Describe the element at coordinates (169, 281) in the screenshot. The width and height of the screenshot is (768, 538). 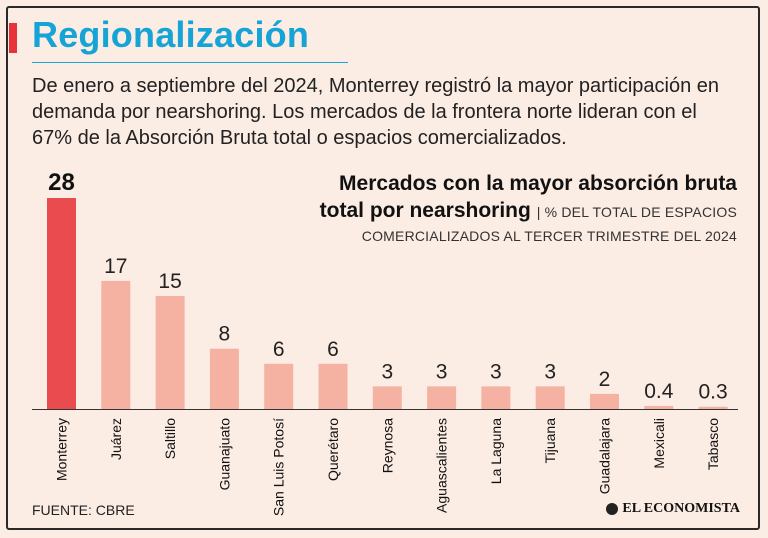
I see `value-label: 15` at that location.